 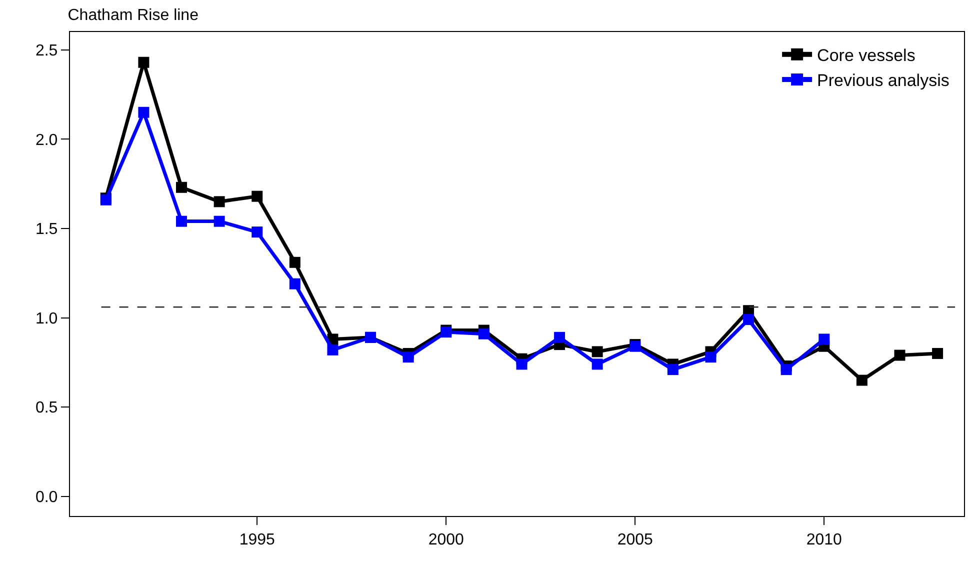 What do you see at coordinates (446, 539) in the screenshot?
I see `x-tick-label: 2000` at bounding box center [446, 539].